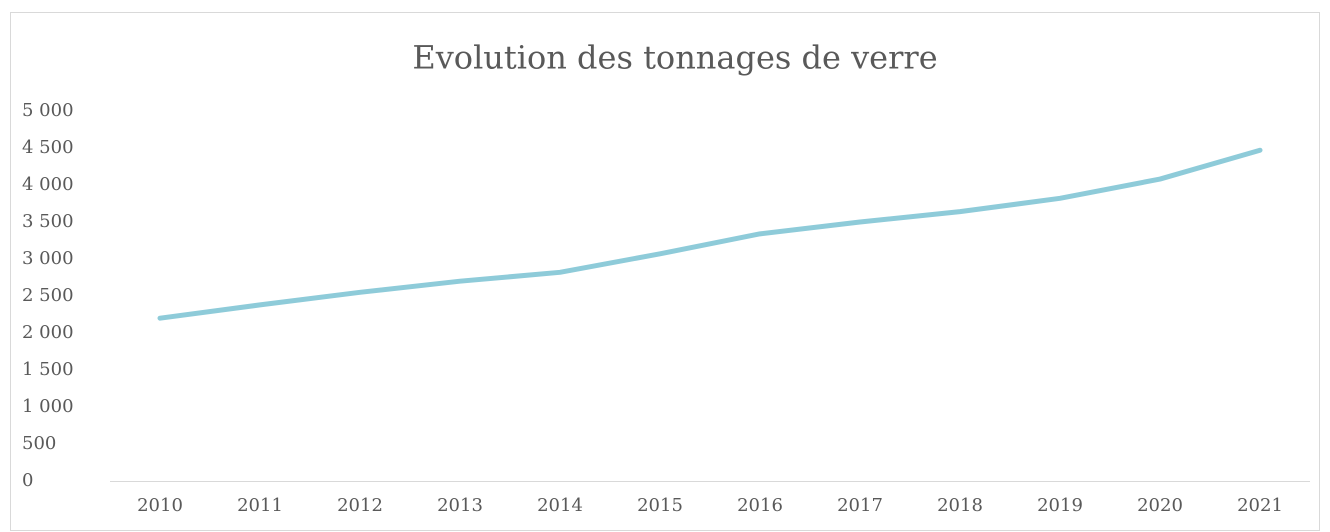  I want to click on x-tick-label: 2013, so click(460, 505).